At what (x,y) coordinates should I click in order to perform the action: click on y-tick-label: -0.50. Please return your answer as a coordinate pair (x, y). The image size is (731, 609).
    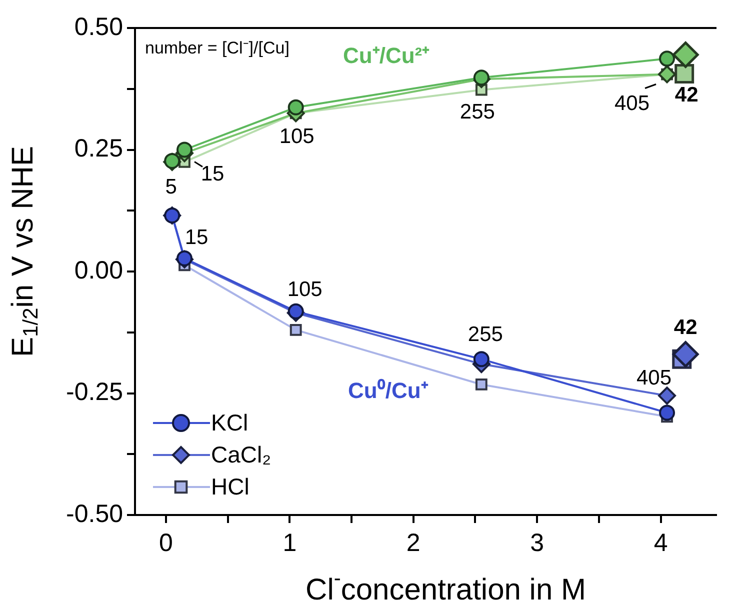
    Looking at the image, I should click on (94, 514).